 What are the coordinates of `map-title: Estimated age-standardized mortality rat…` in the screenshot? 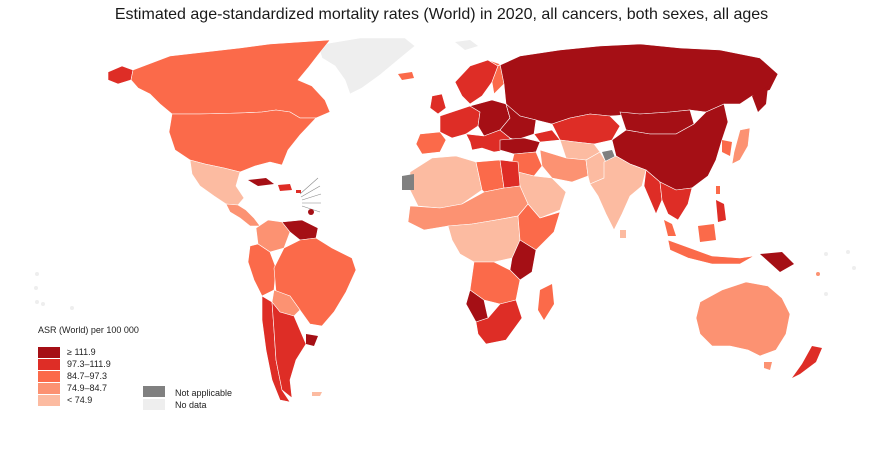 It's located at (441, 14).